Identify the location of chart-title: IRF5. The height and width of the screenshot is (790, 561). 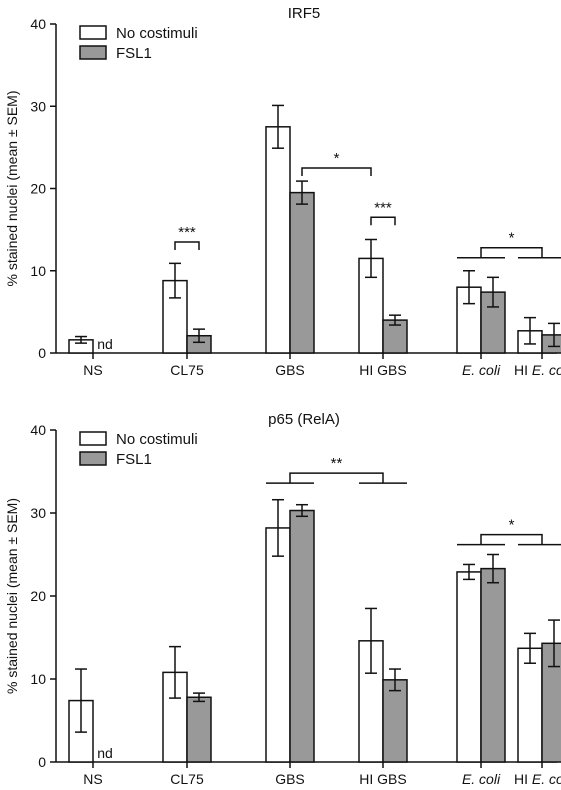
(304, 13).